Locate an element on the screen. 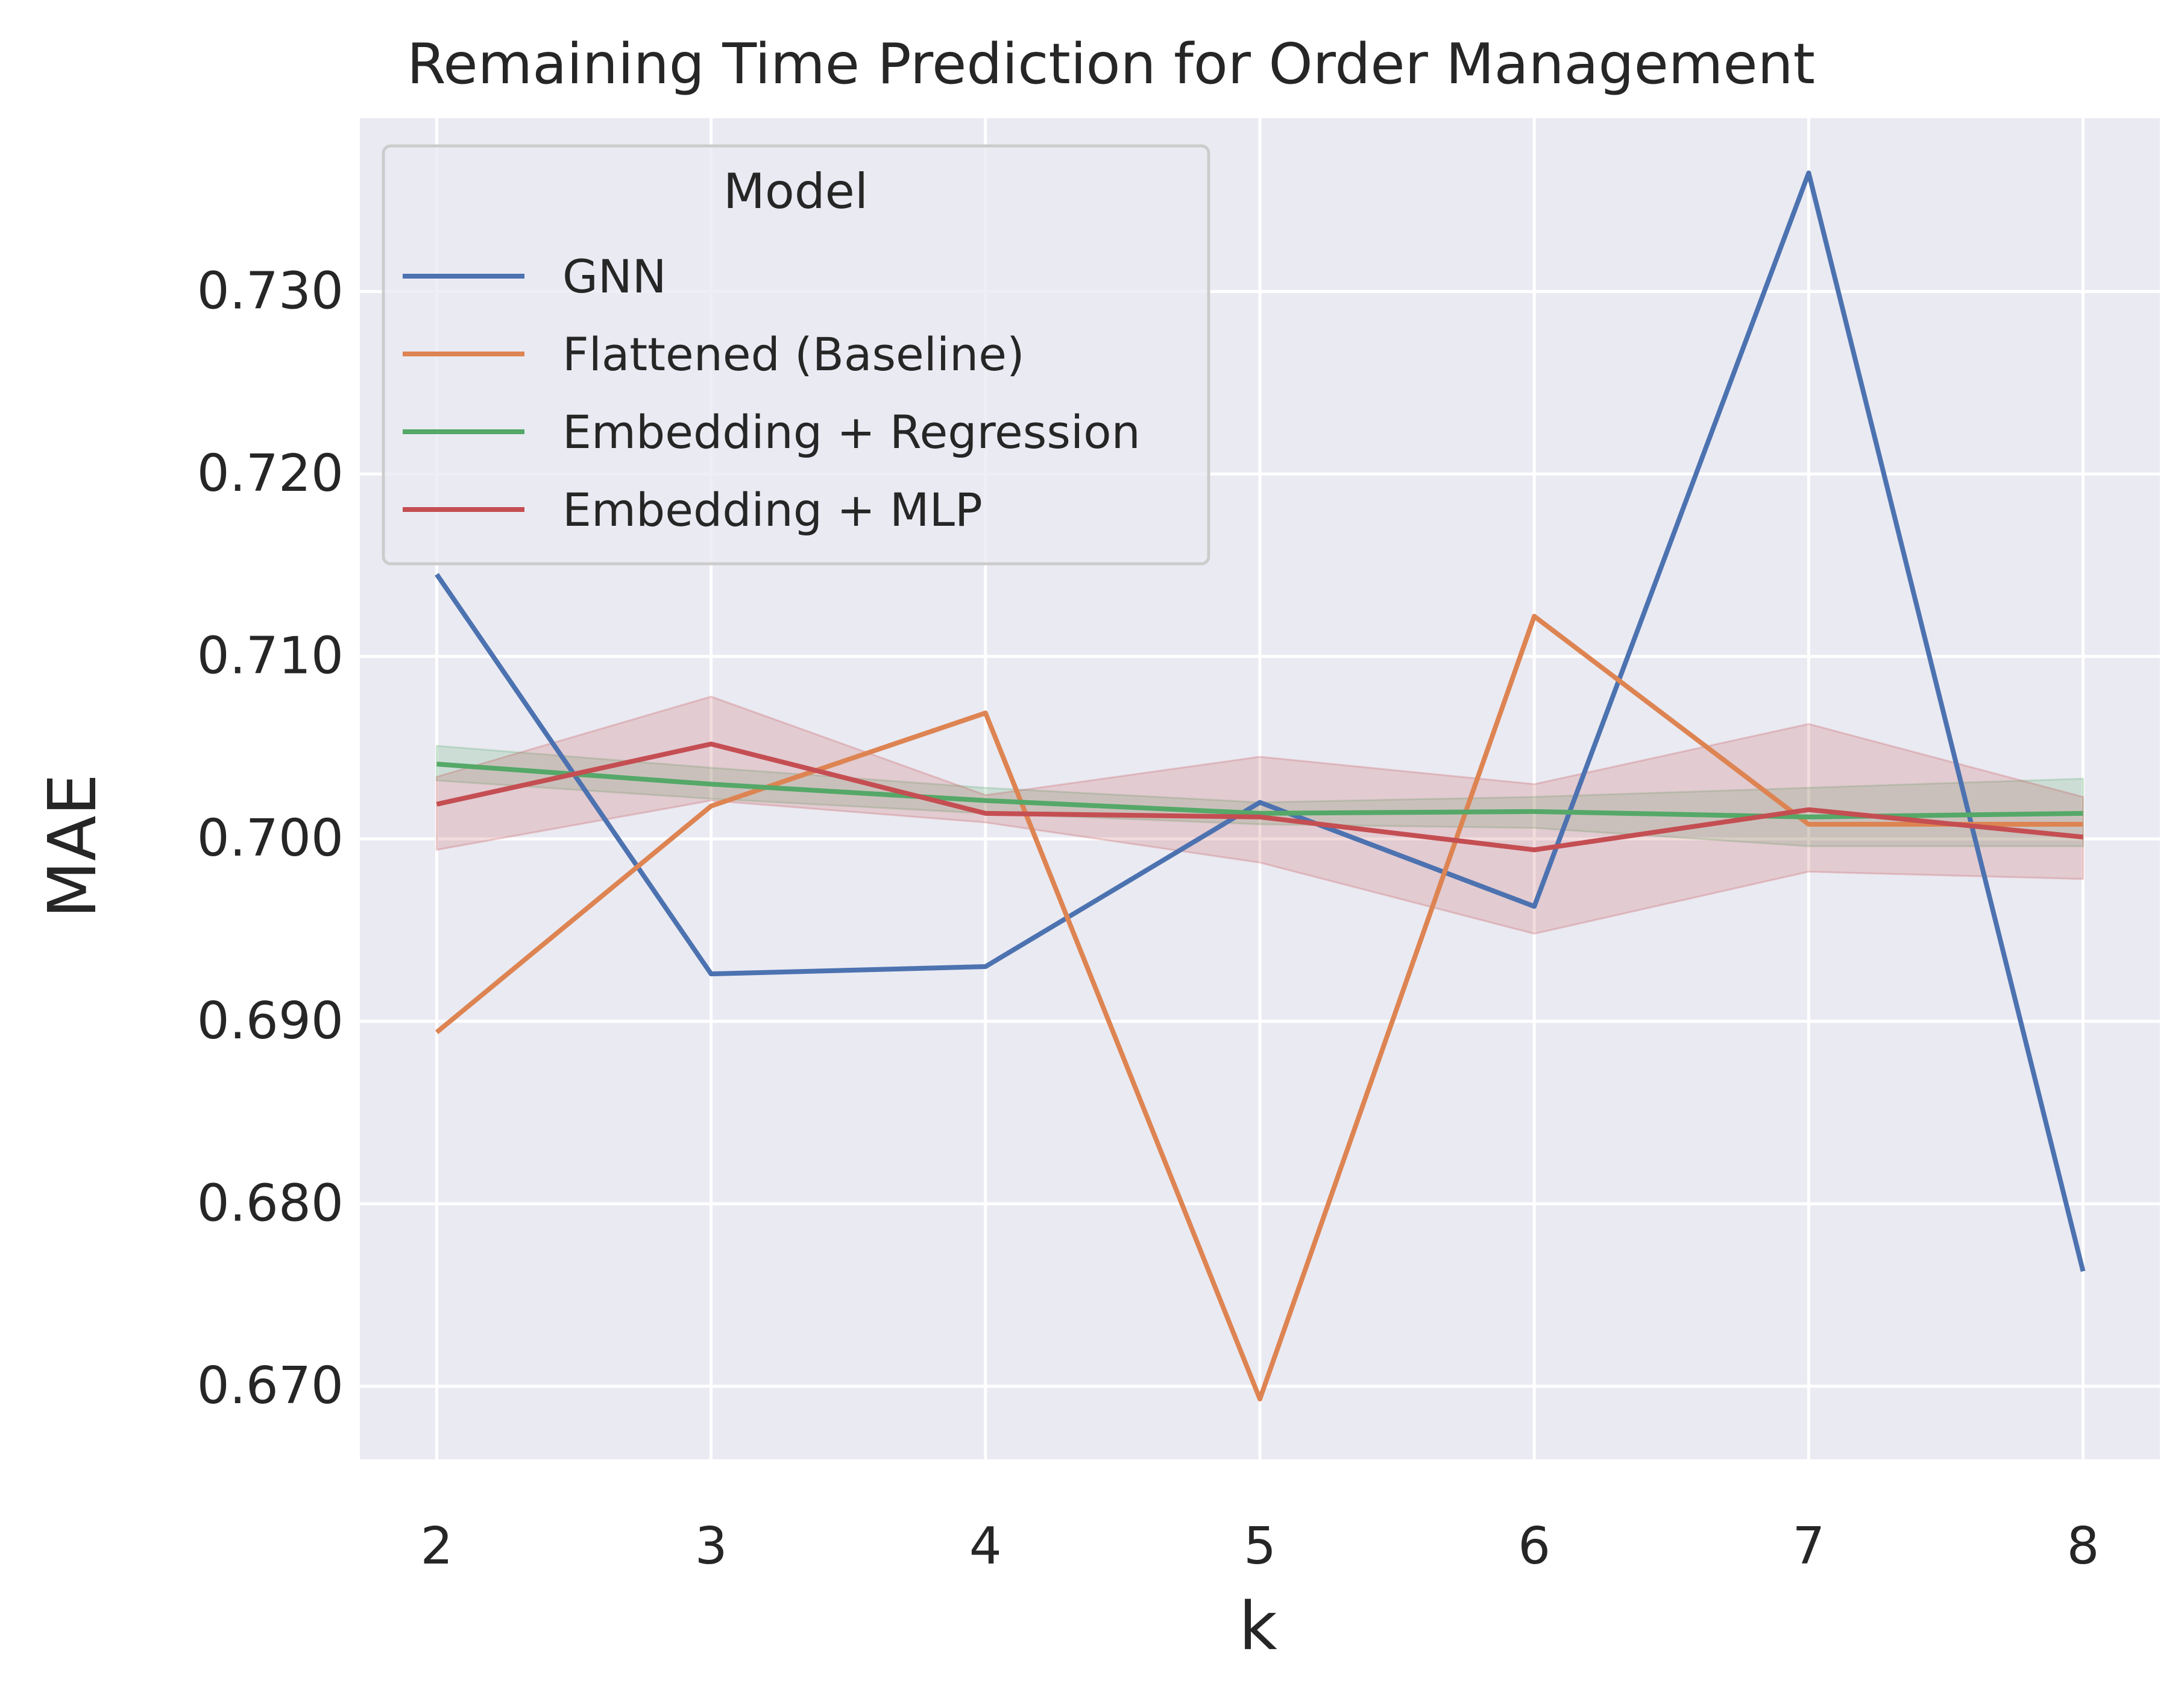 The height and width of the screenshot is (1698, 2184). x-tick-label: 7 is located at coordinates (1808, 1547).